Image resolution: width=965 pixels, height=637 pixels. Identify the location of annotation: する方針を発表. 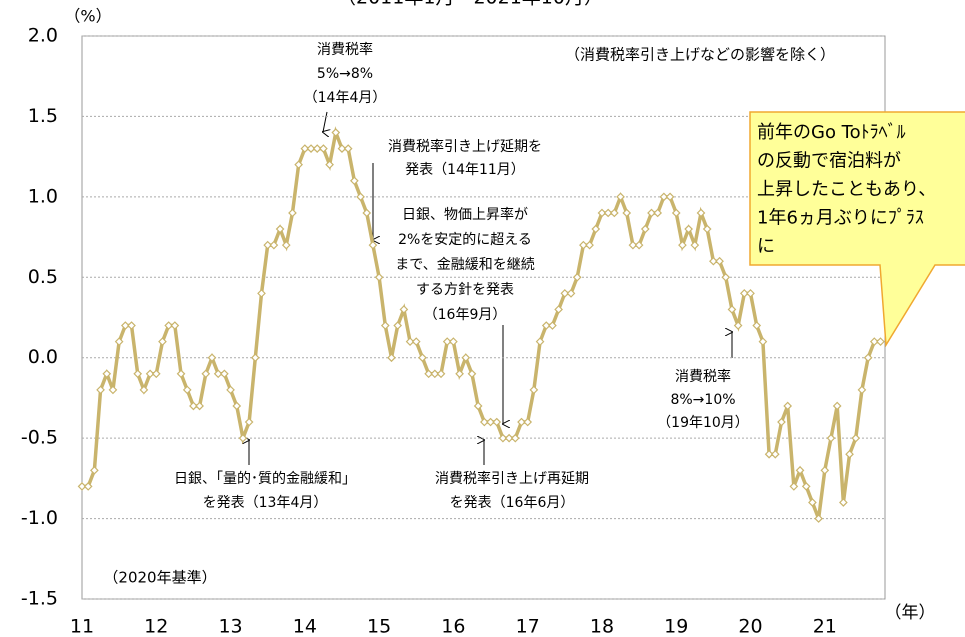
(465, 290).